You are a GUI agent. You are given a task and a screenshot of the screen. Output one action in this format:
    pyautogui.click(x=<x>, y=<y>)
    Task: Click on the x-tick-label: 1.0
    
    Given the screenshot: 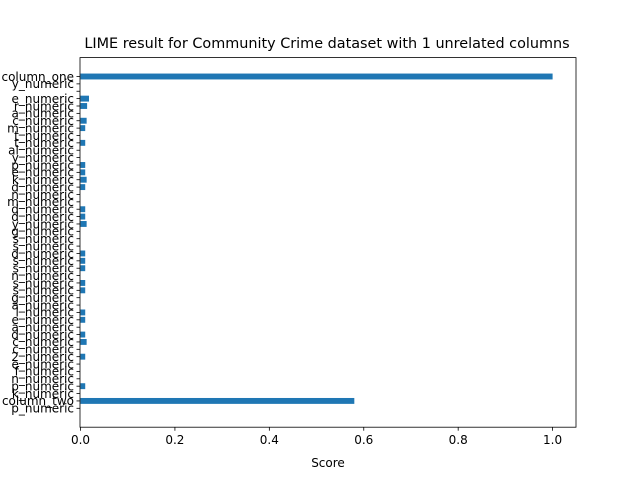 What is the action you would take?
    pyautogui.click(x=552, y=440)
    